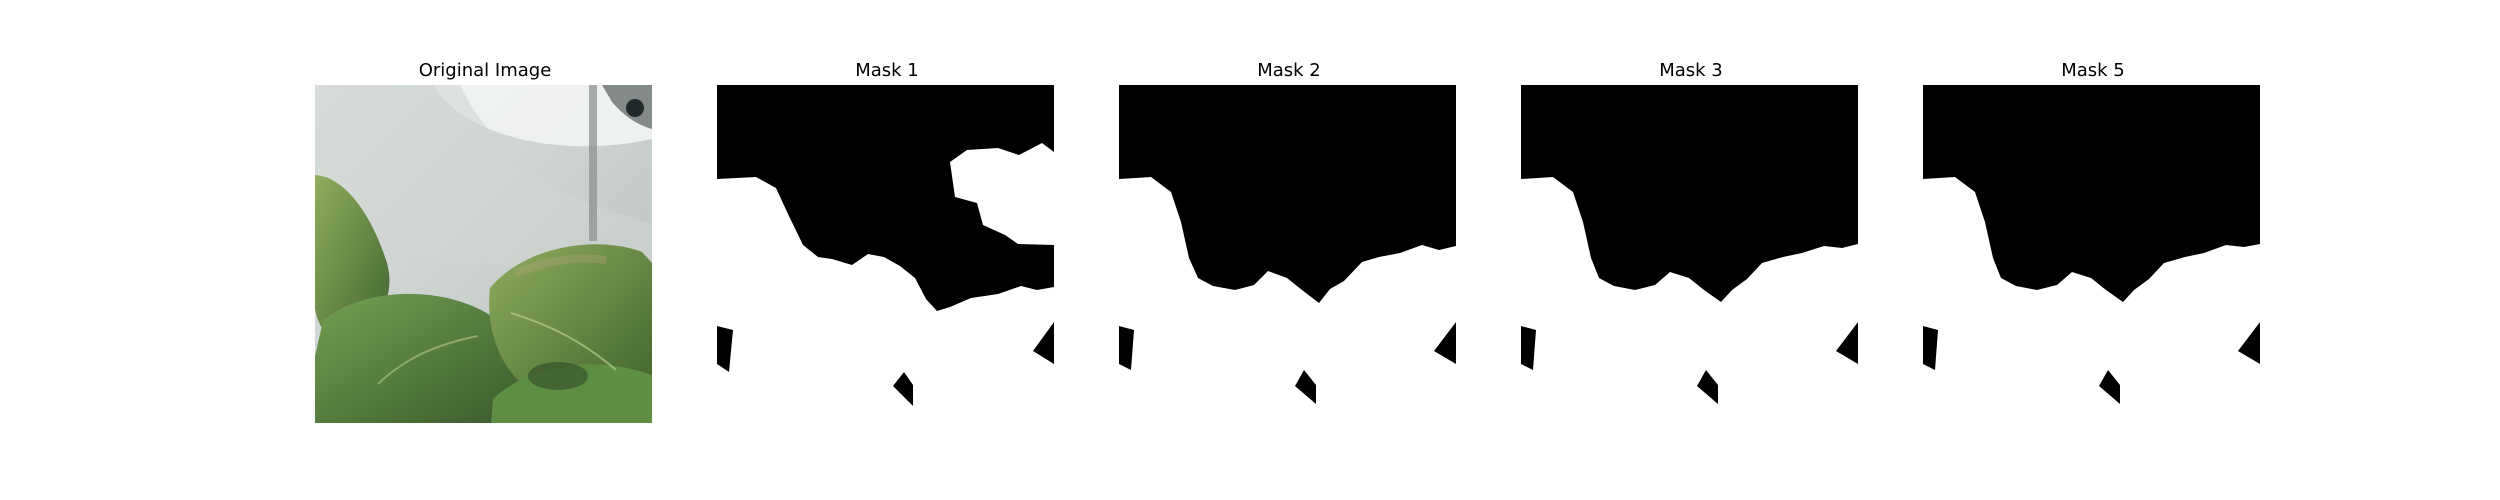 Image resolution: width=2500 pixels, height=500 pixels. I want to click on panel-title: Mask 1, so click(887, 70).